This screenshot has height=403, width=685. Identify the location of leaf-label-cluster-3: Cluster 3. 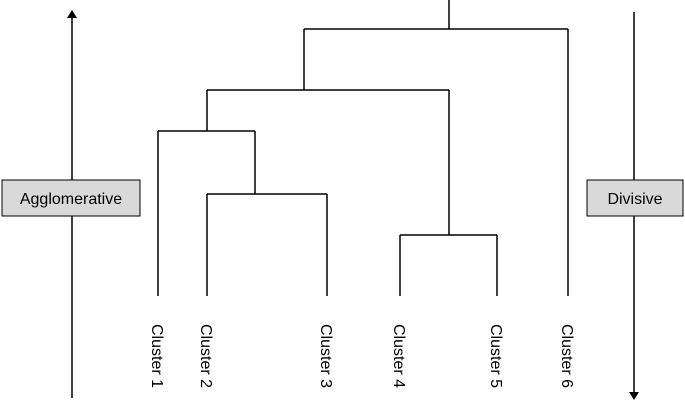
(325, 356).